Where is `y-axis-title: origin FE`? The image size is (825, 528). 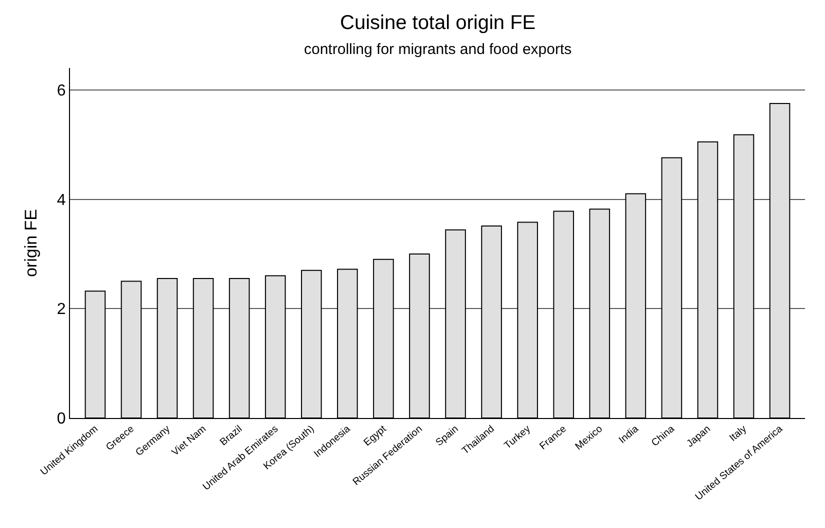
y-axis-title: origin FE is located at coordinates (30, 243).